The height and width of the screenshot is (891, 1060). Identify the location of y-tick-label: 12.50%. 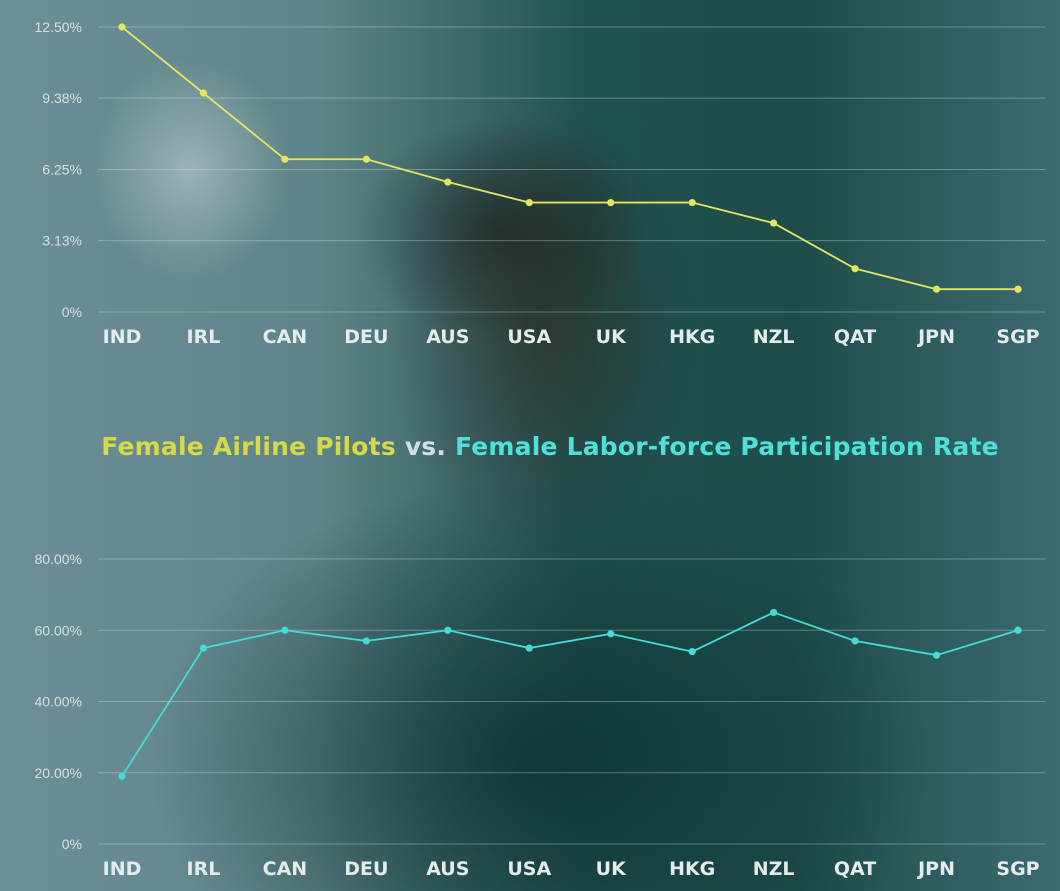
(58, 27).